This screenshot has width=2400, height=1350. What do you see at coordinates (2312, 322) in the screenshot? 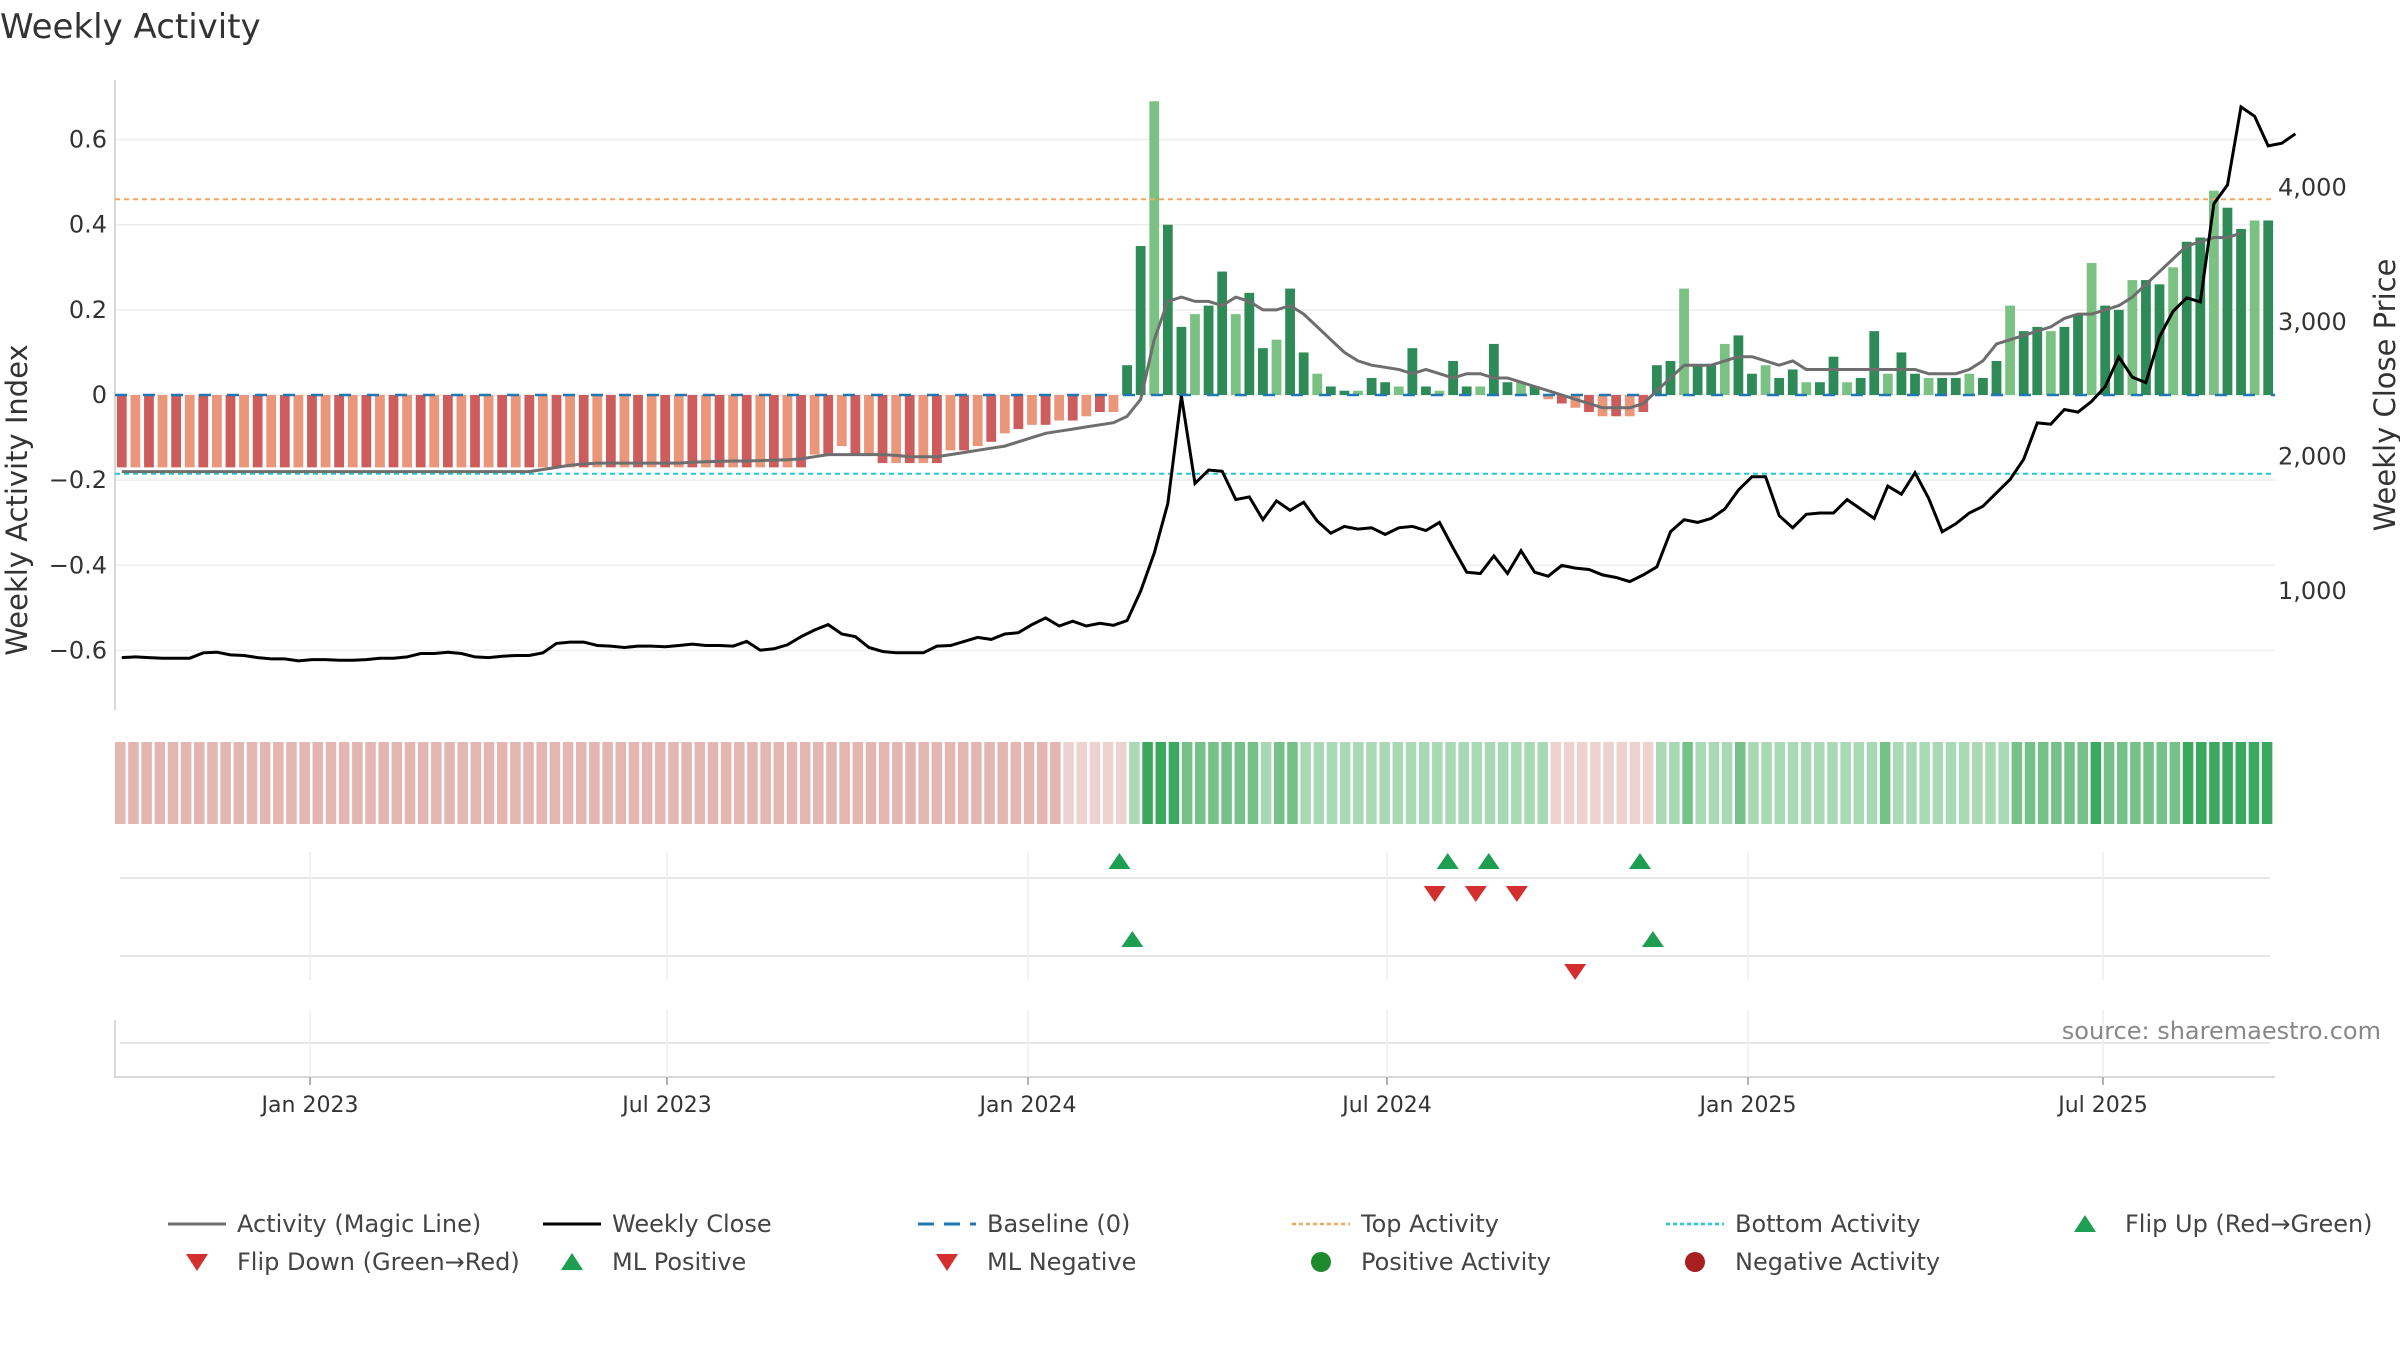
I see `y-right-tick-label: 3,000` at bounding box center [2312, 322].